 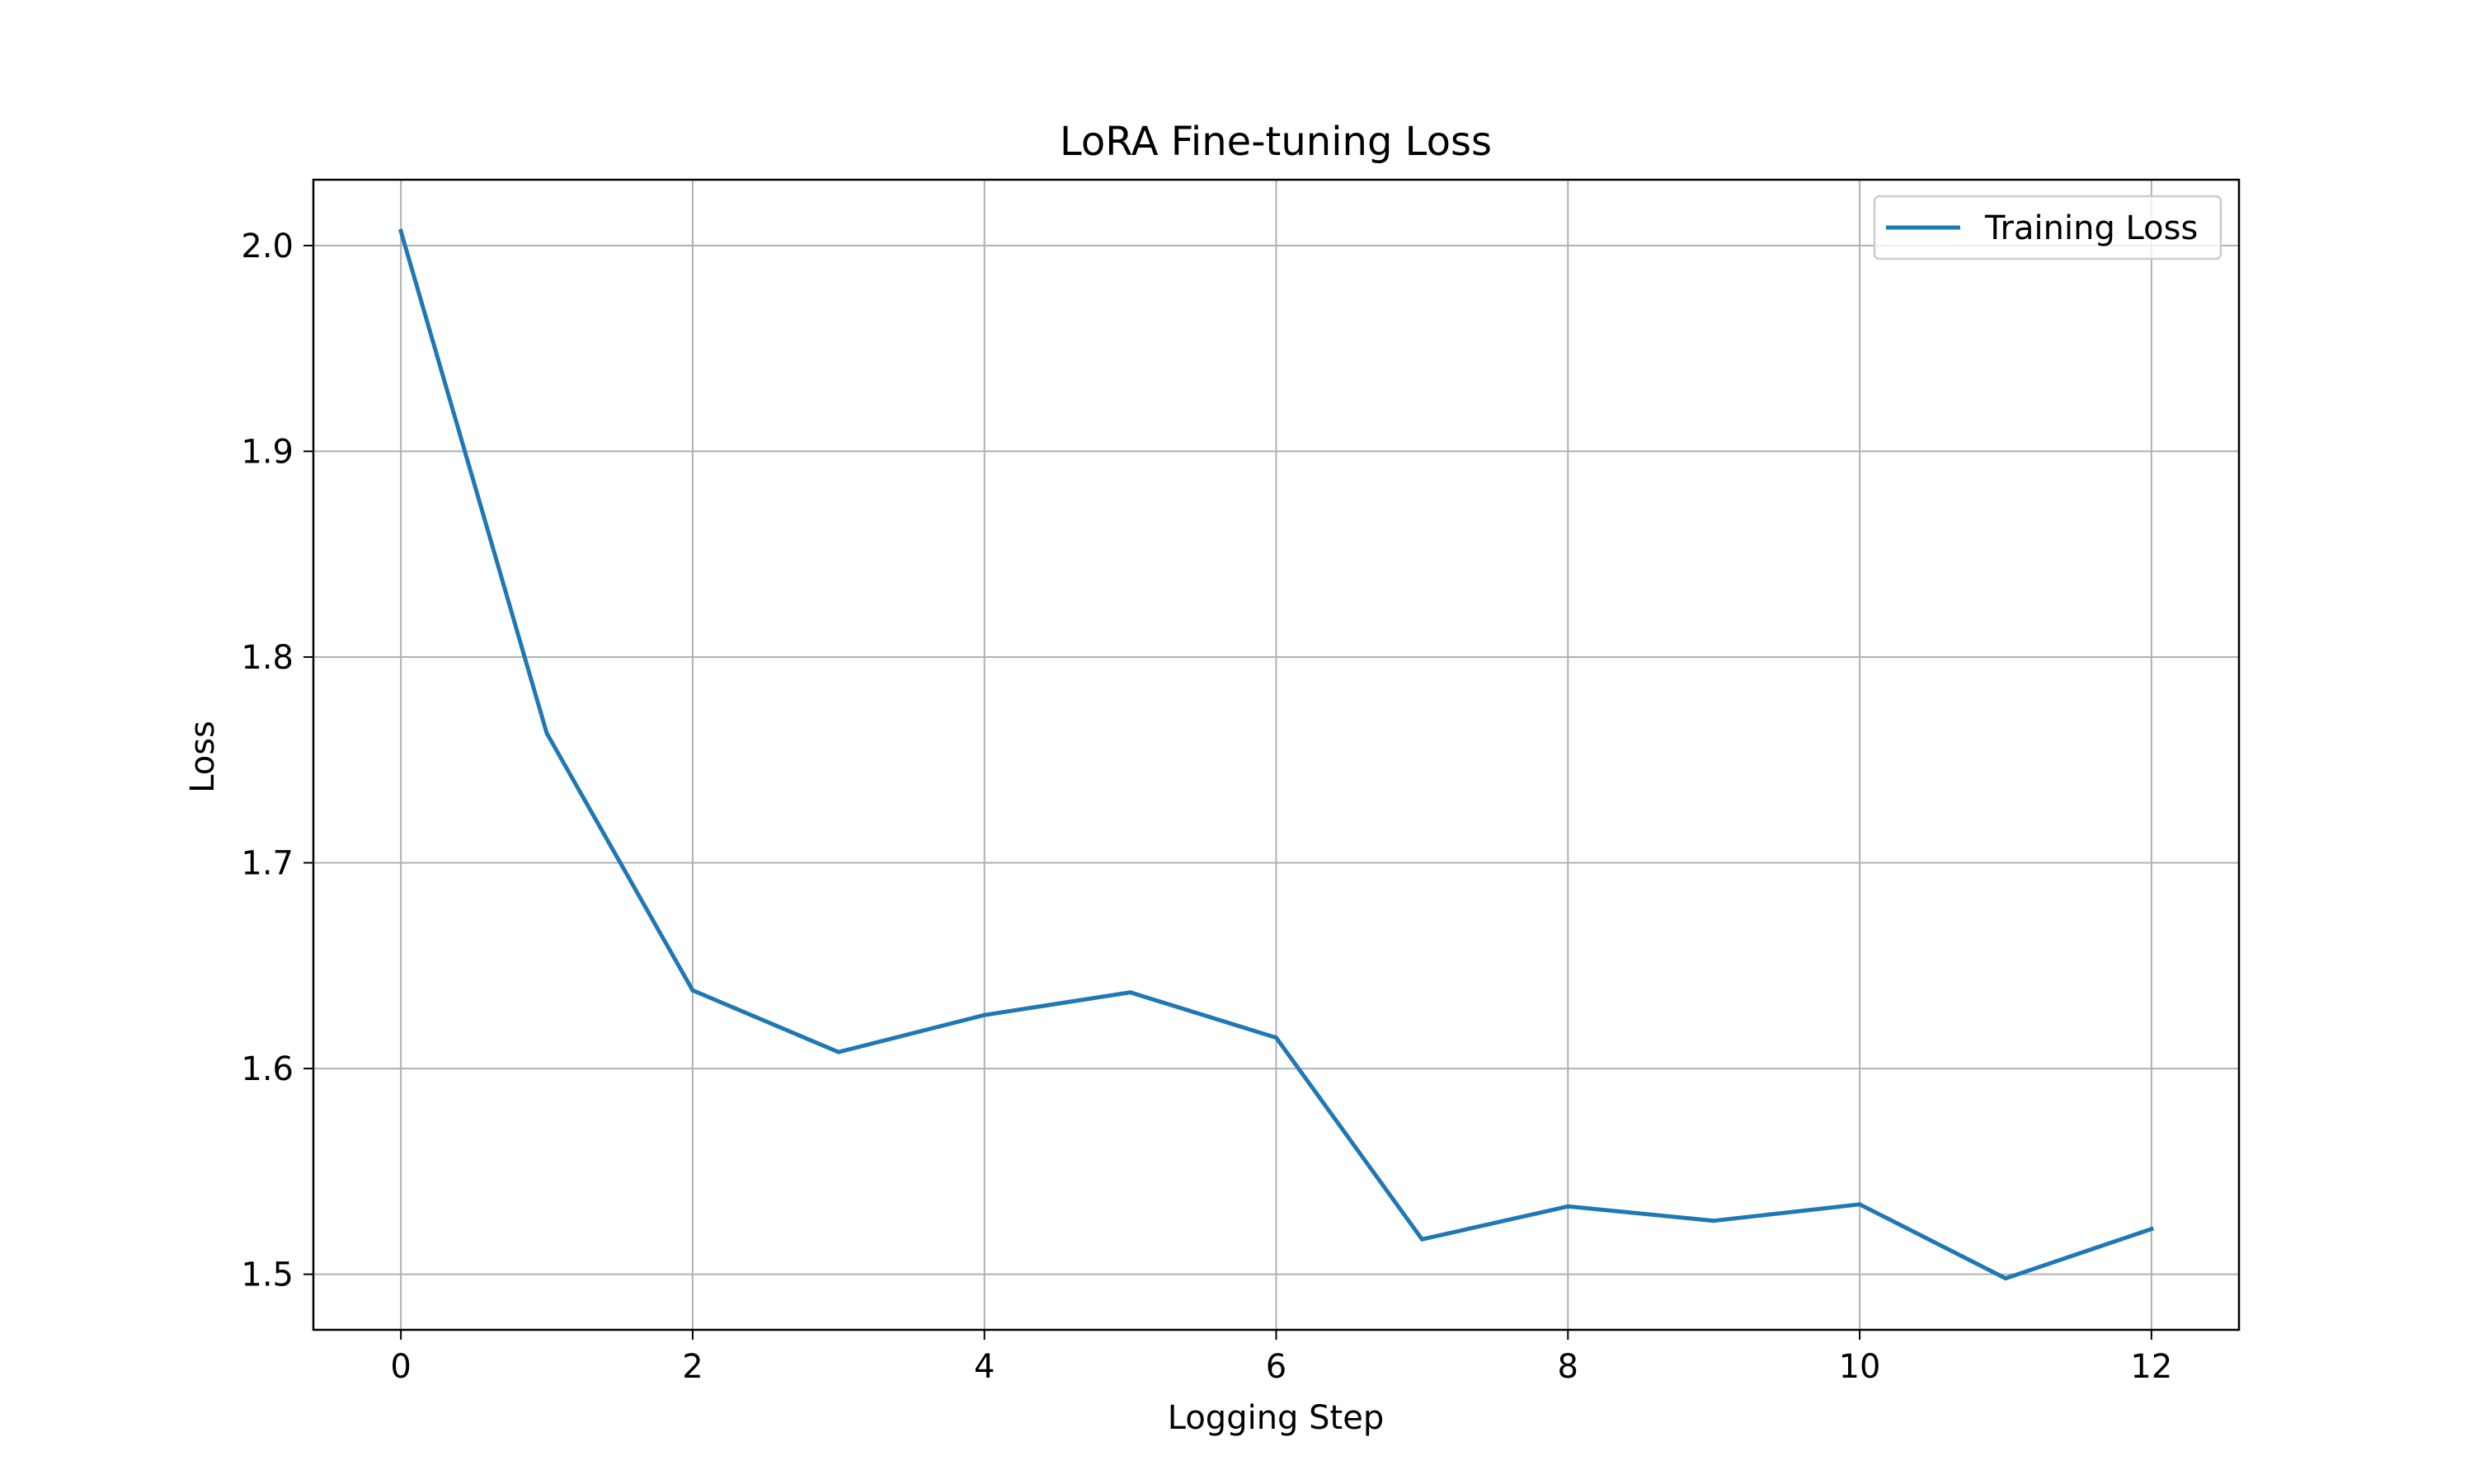 What do you see at coordinates (1276, 1367) in the screenshot?
I see `x-tick-label: 6` at bounding box center [1276, 1367].